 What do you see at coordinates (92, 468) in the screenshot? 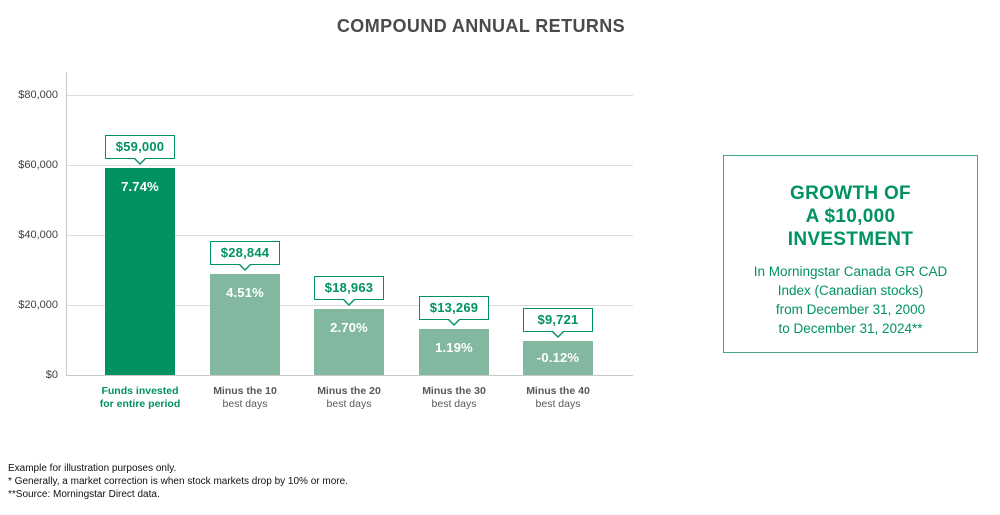
I see `footnote-line: Example for illustration purposes only.` at bounding box center [92, 468].